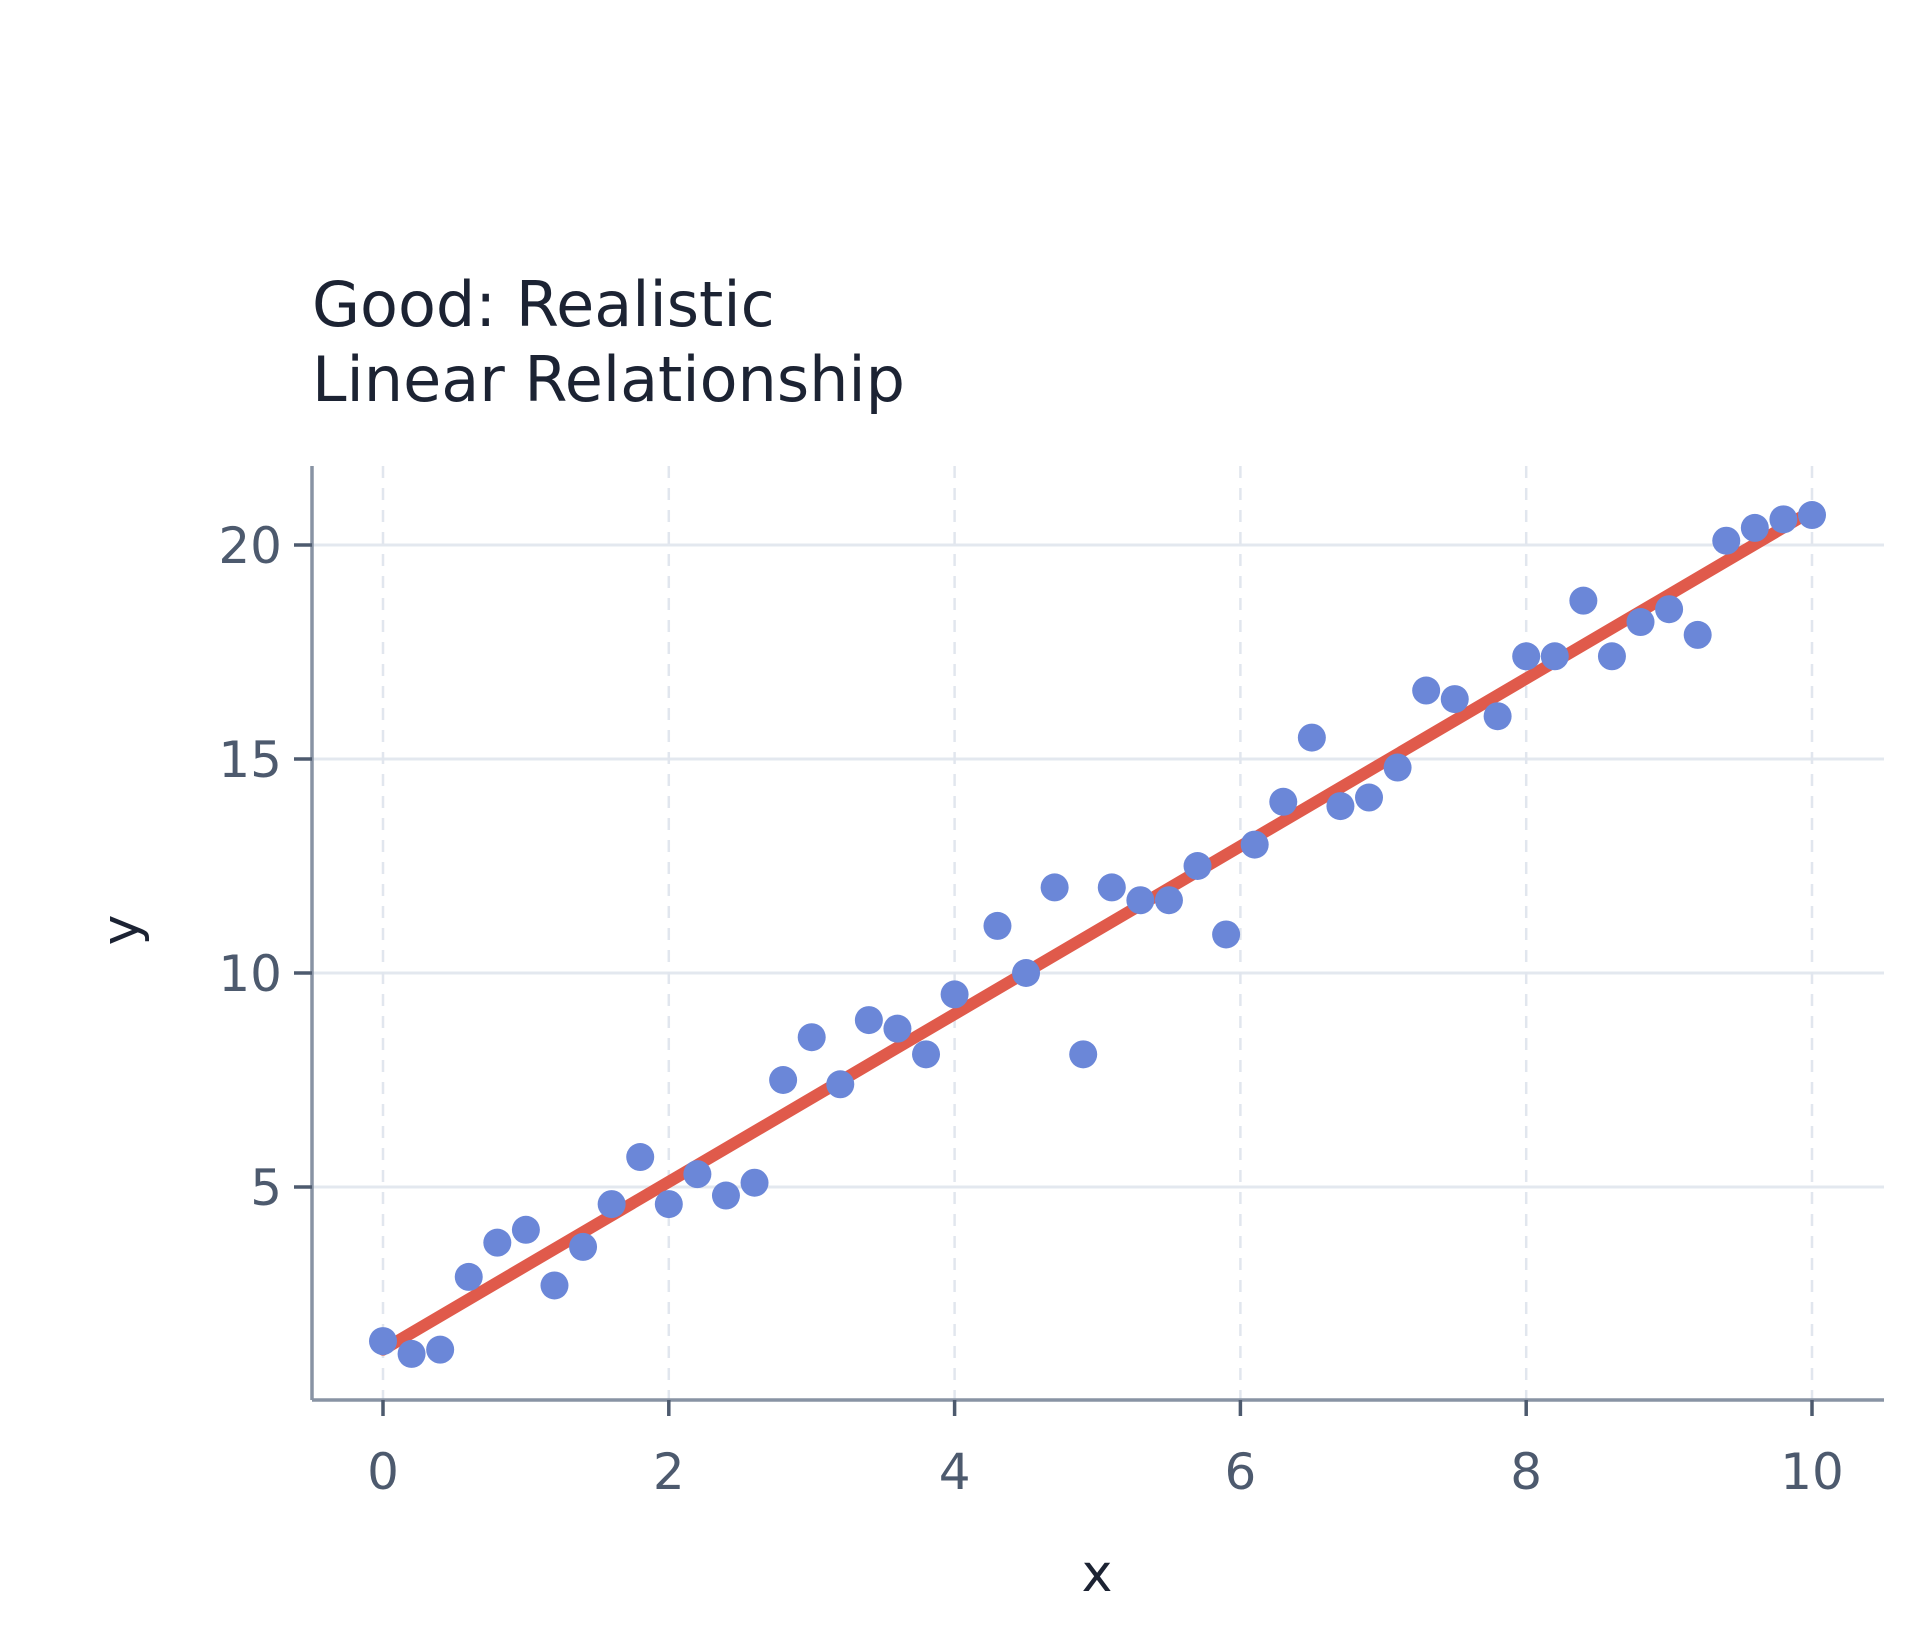 This screenshot has height=1646, width=1920. What do you see at coordinates (669, 1472) in the screenshot?
I see `x-tick-label: 2` at bounding box center [669, 1472].